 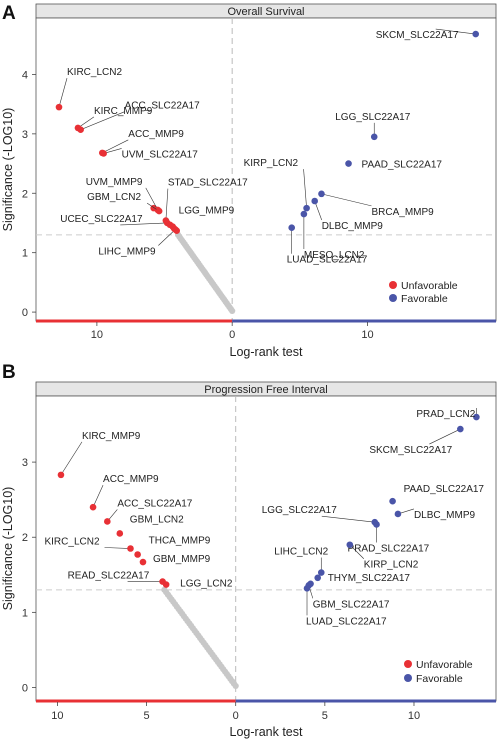 I want to click on legend-unfavorable-marker, so click(x=393, y=285).